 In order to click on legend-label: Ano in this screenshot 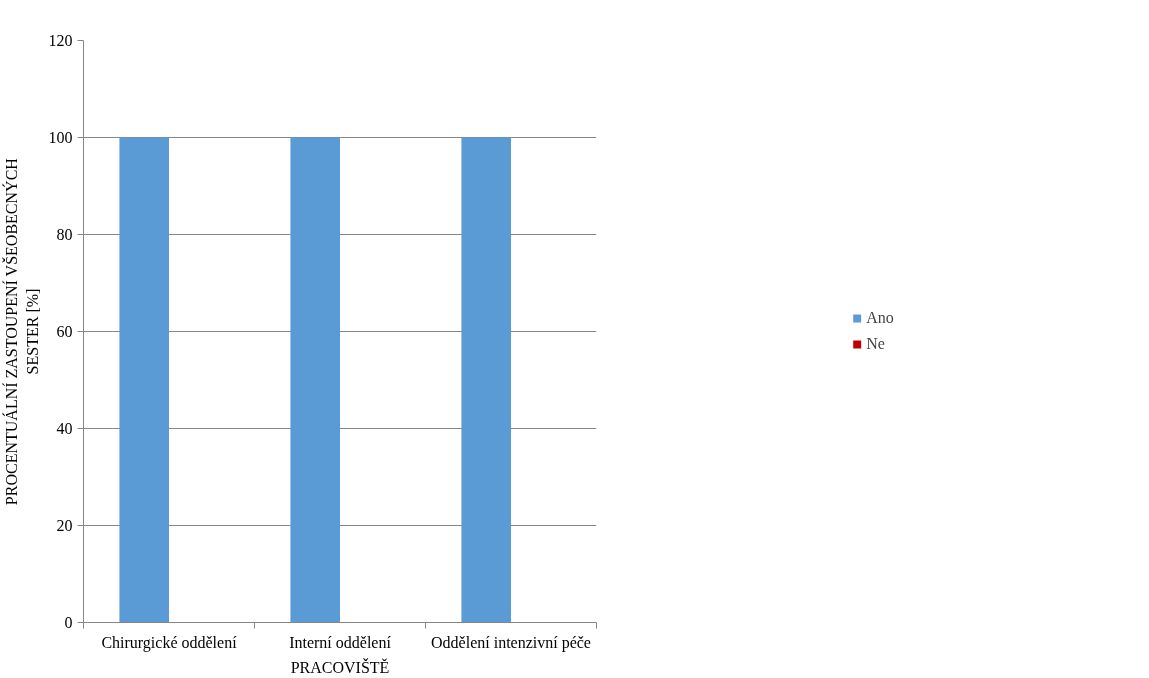, I will do `click(880, 318)`.